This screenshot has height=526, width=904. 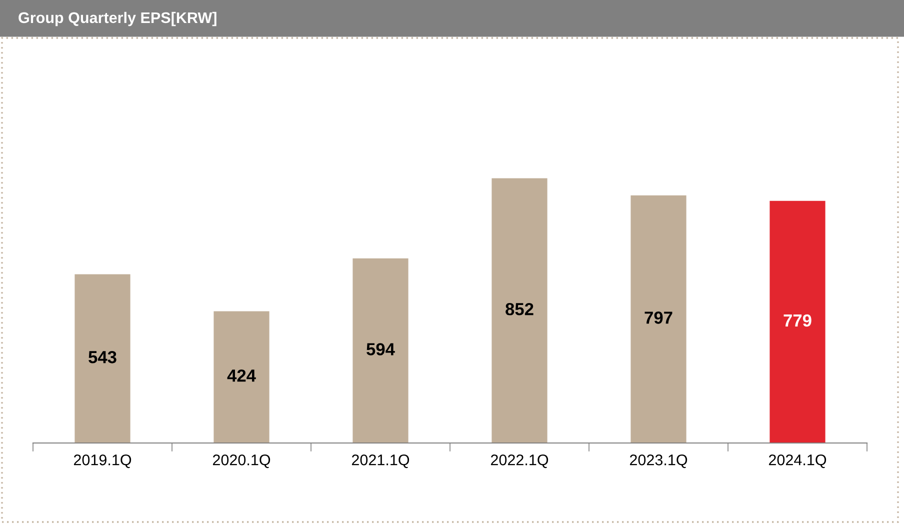 What do you see at coordinates (241, 461) in the screenshot?
I see `x-tick-label: 2020.1Q` at bounding box center [241, 461].